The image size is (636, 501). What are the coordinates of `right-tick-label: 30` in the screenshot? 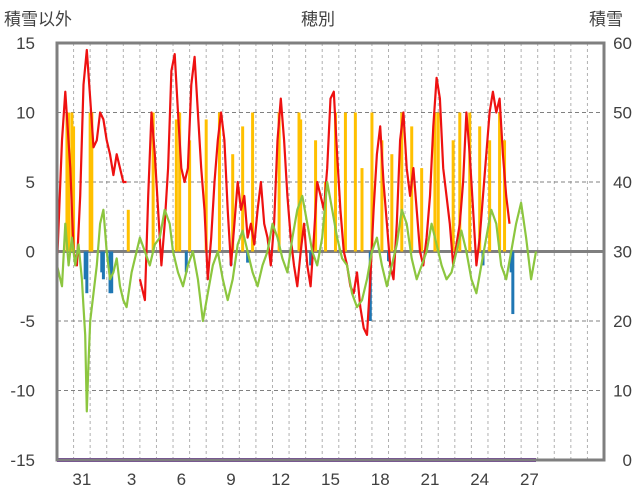 It's located at (622, 252).